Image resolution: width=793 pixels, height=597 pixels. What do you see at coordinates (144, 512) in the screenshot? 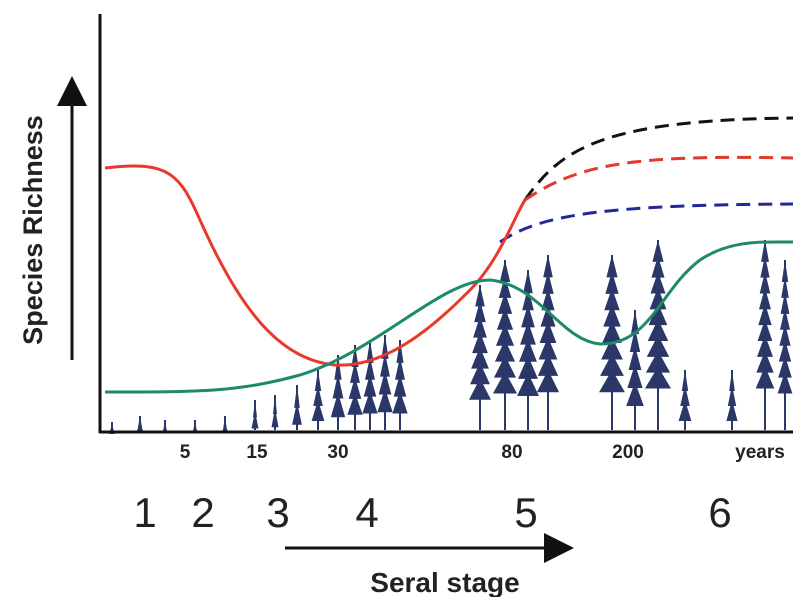
I see `stage-number: 1` at bounding box center [144, 512].